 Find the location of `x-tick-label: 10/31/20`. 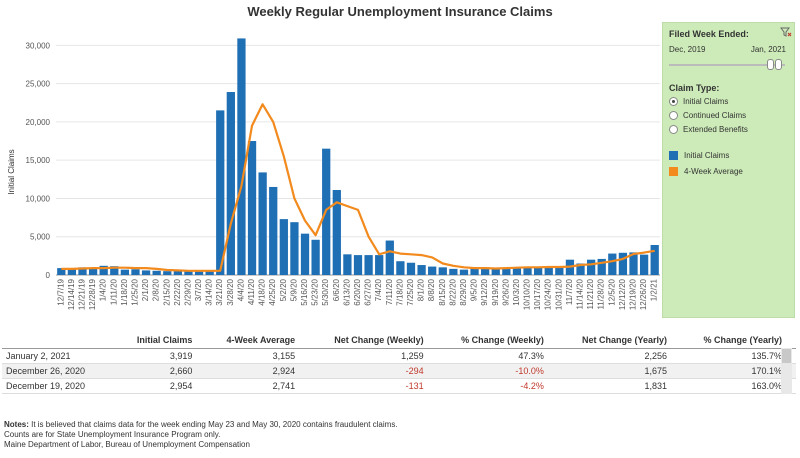

x-tick-label: 10/31/20 is located at coordinates (558, 294).